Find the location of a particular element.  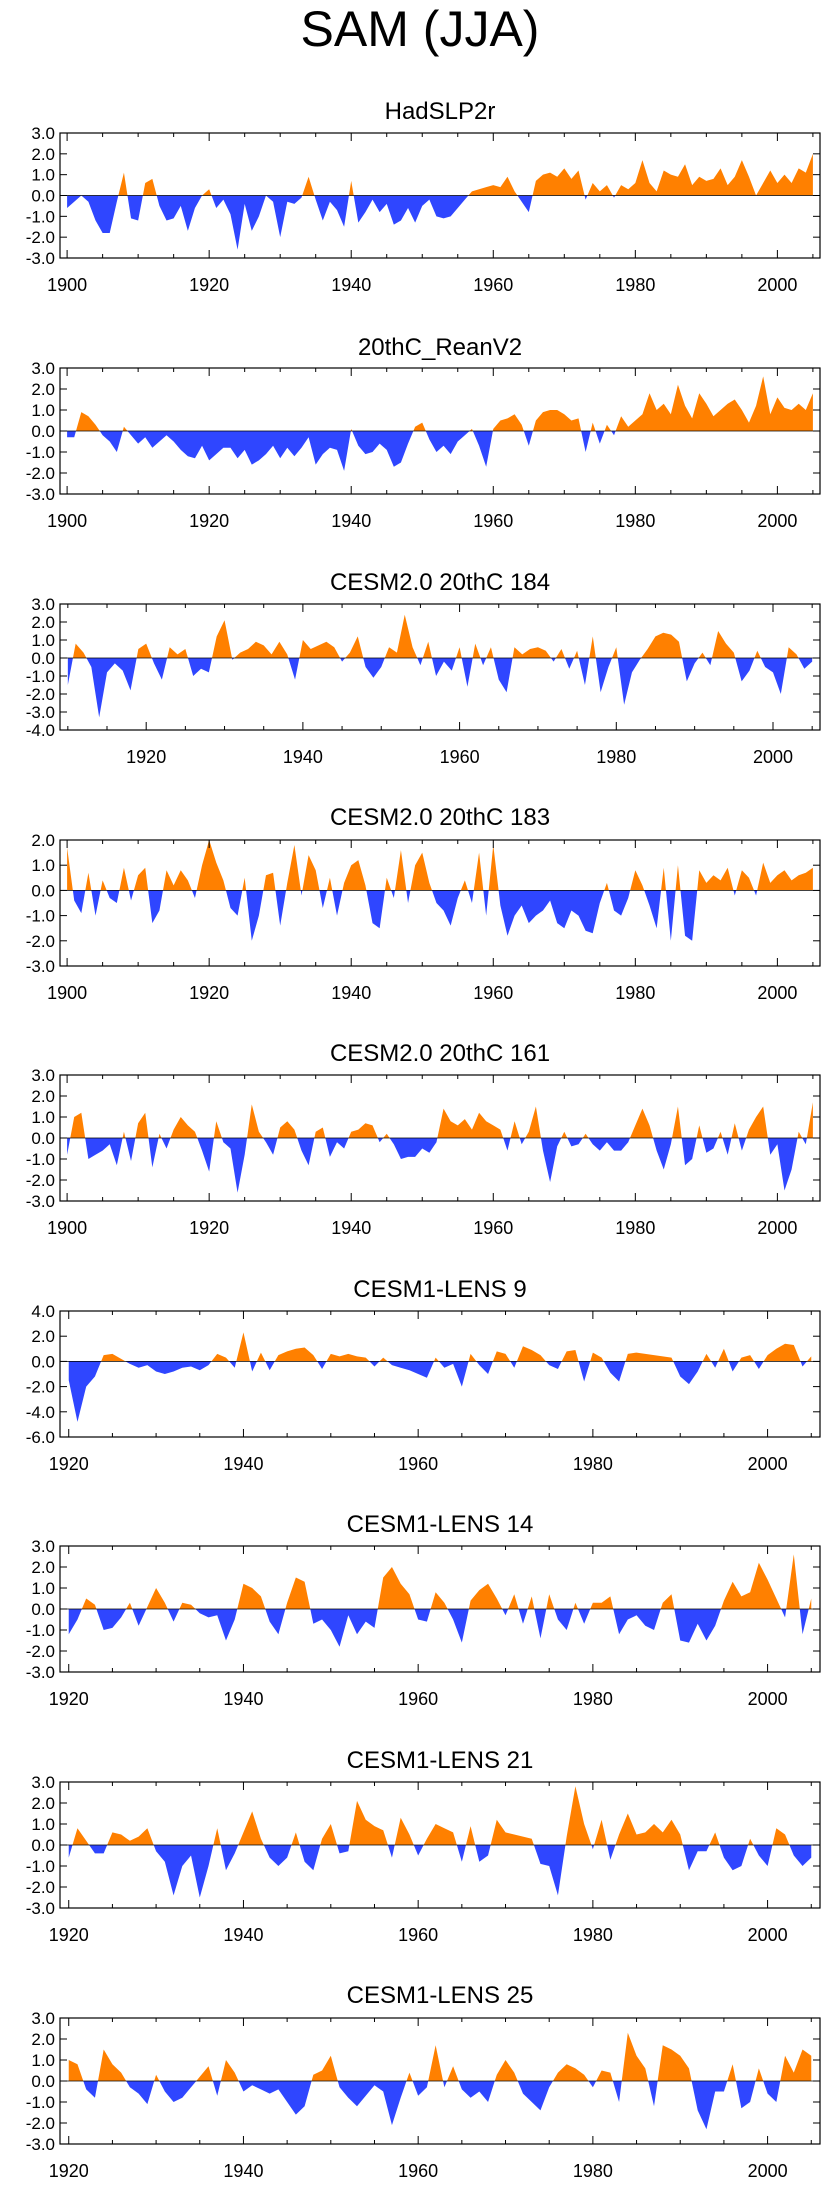

y-tick-label: 4.0 is located at coordinates (43, 1311).